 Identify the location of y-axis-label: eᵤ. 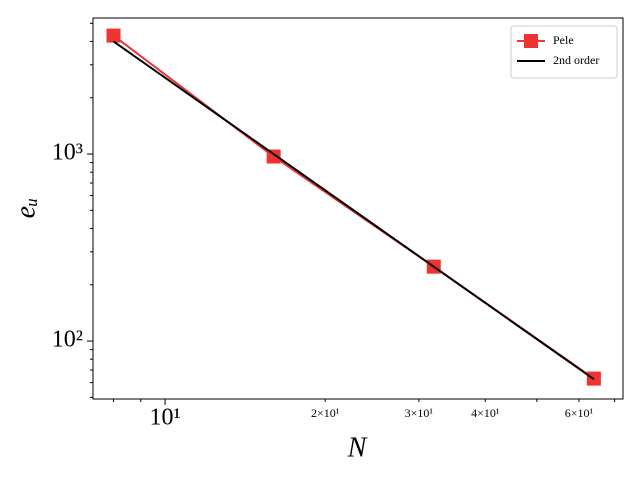
(25, 208).